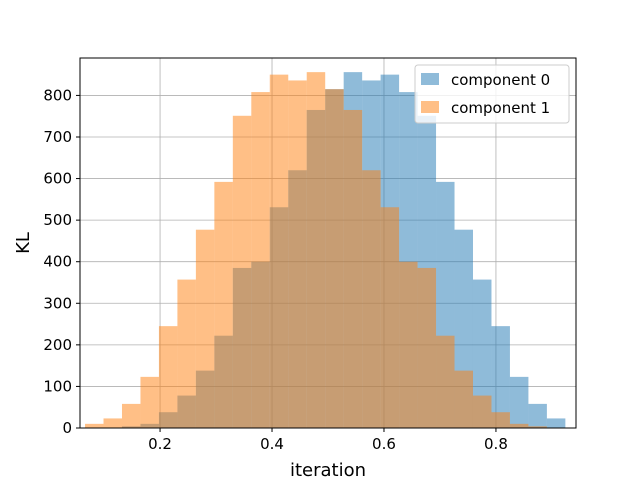 This screenshot has width=640, height=480. I want to click on y-tick-label: 0, so click(67, 428).